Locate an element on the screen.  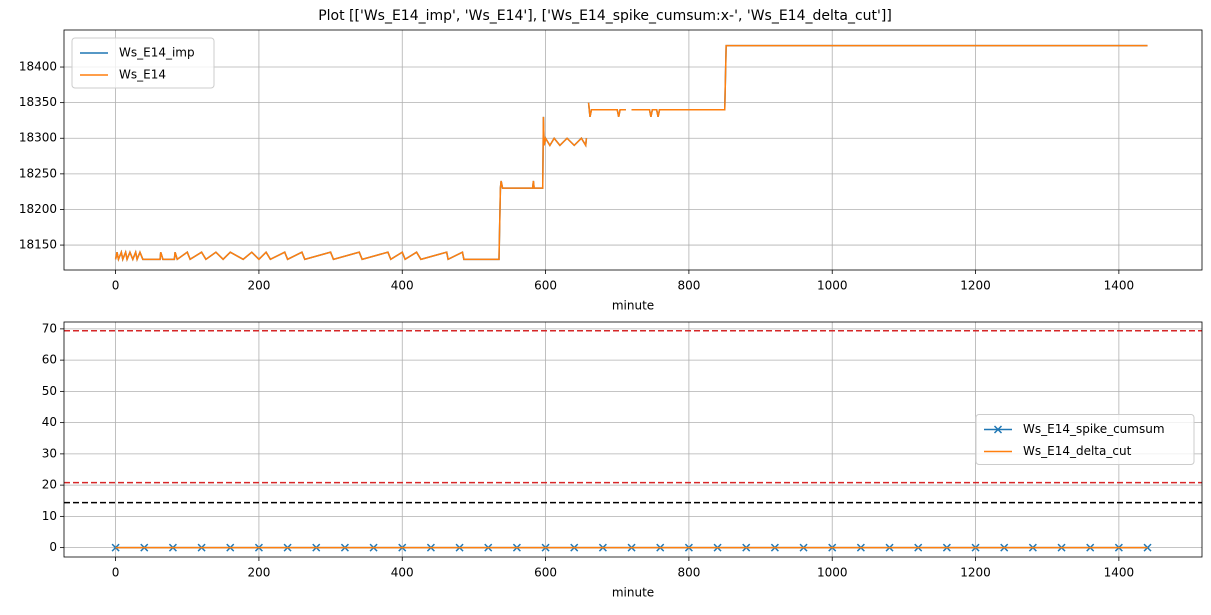
legend: Ws_E14_spike_cumsum Ws_E14_delta_cut is located at coordinates (1085, 439).